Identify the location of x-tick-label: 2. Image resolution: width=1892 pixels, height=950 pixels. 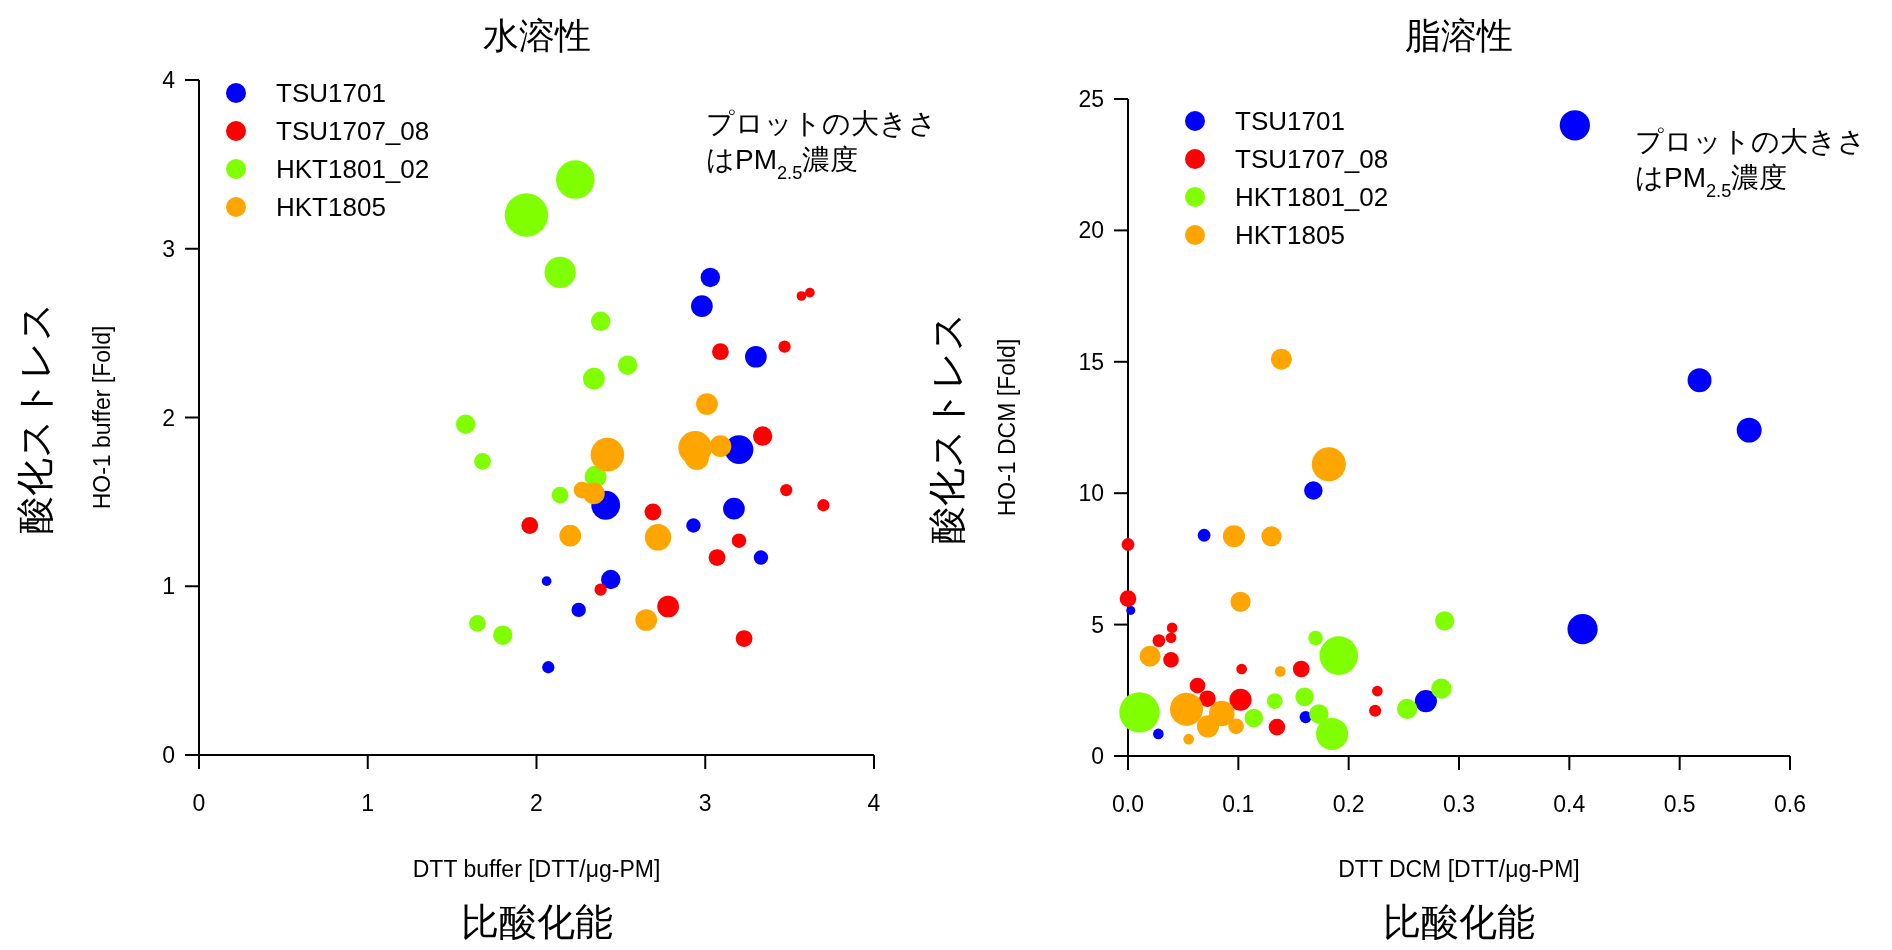
(536, 803).